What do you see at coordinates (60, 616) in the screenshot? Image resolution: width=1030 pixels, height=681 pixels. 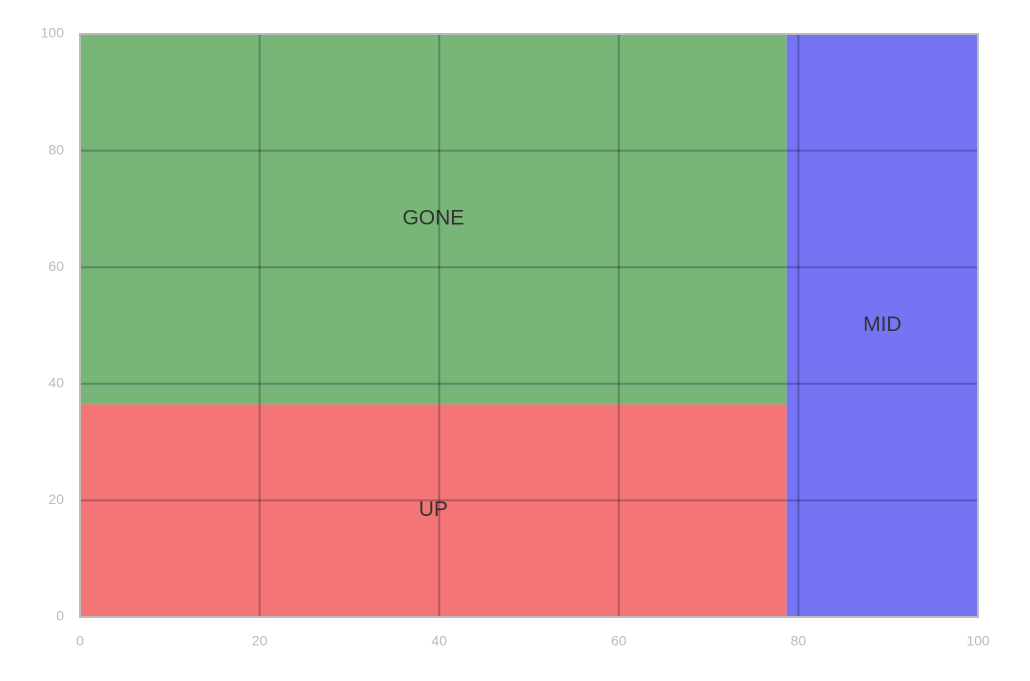 I see `y-tick-label: 0` at bounding box center [60, 616].